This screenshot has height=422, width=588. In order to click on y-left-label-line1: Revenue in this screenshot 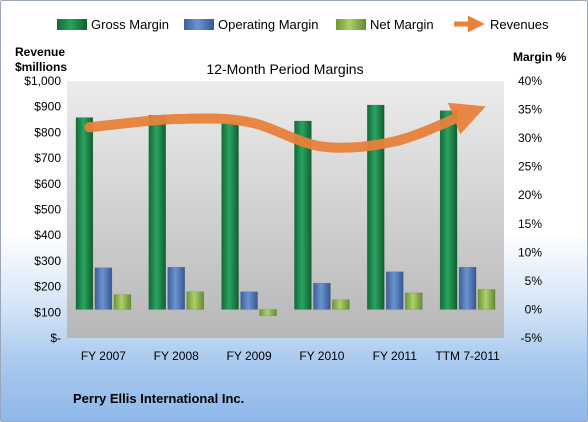, I will do `click(40, 52)`.